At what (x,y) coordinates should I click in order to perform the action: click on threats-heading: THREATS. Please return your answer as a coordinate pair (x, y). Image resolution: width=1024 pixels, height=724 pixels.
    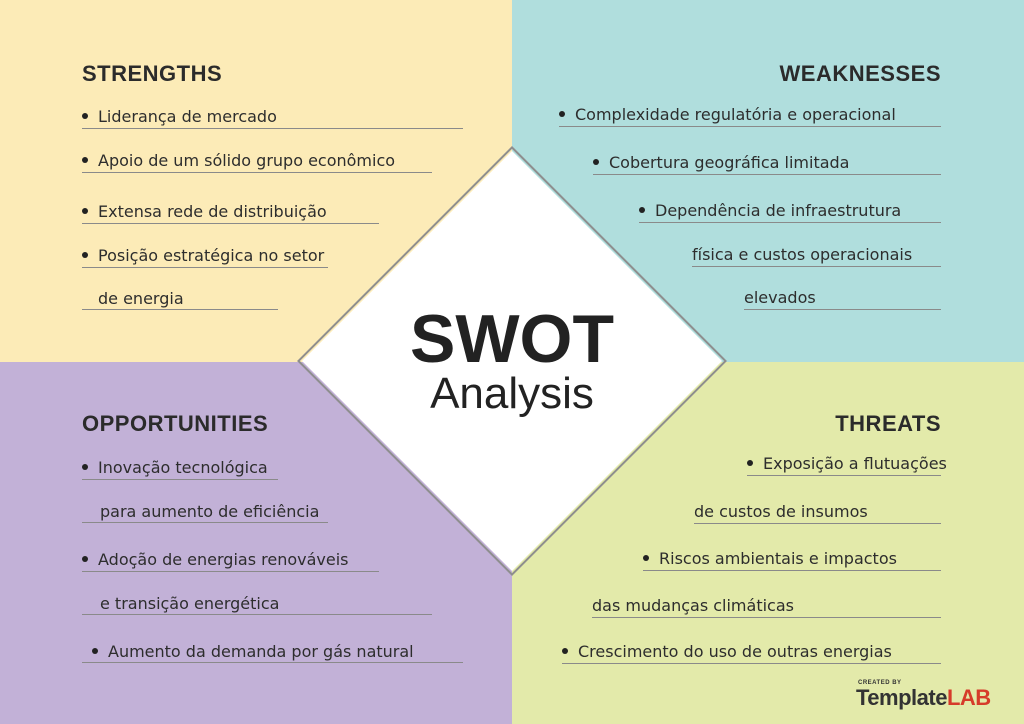
    Looking at the image, I should click on (888, 423).